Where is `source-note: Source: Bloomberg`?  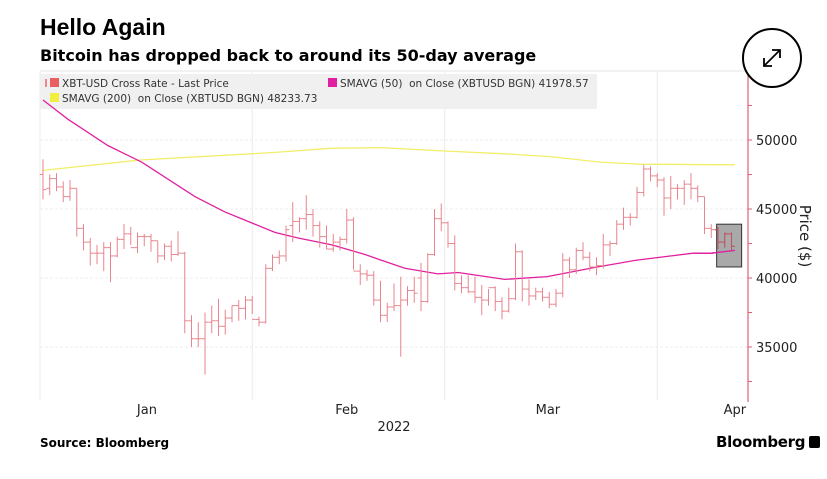 source-note: Source: Bloomberg is located at coordinates (105, 443).